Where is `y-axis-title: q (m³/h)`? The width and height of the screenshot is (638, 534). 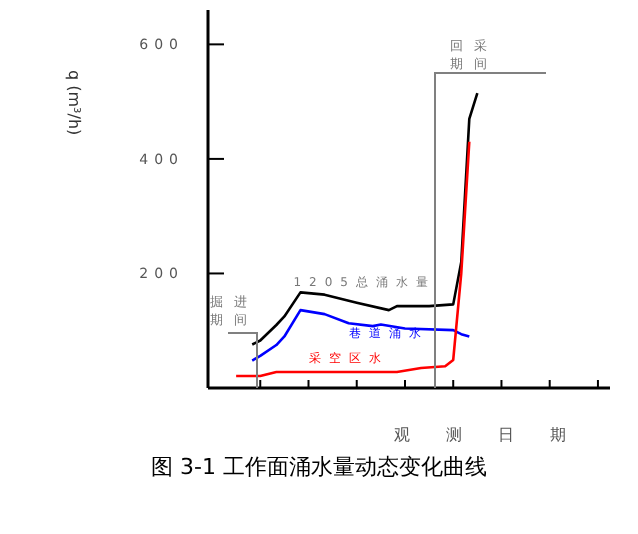 y-axis-title: q (m³/h) is located at coordinates (73, 103).